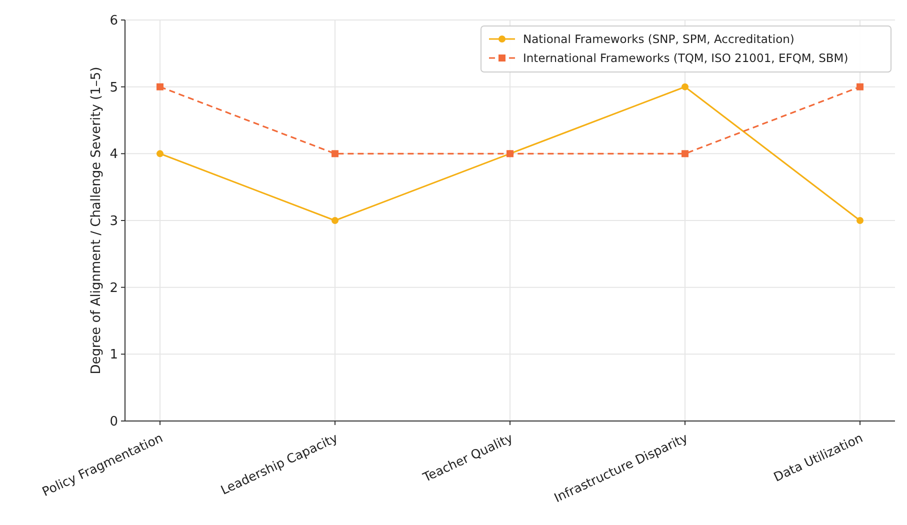 The height and width of the screenshot is (525, 907). I want to click on y-axis-title: Degree of Alignment / Challenge Severity (1–5), so click(96, 220).